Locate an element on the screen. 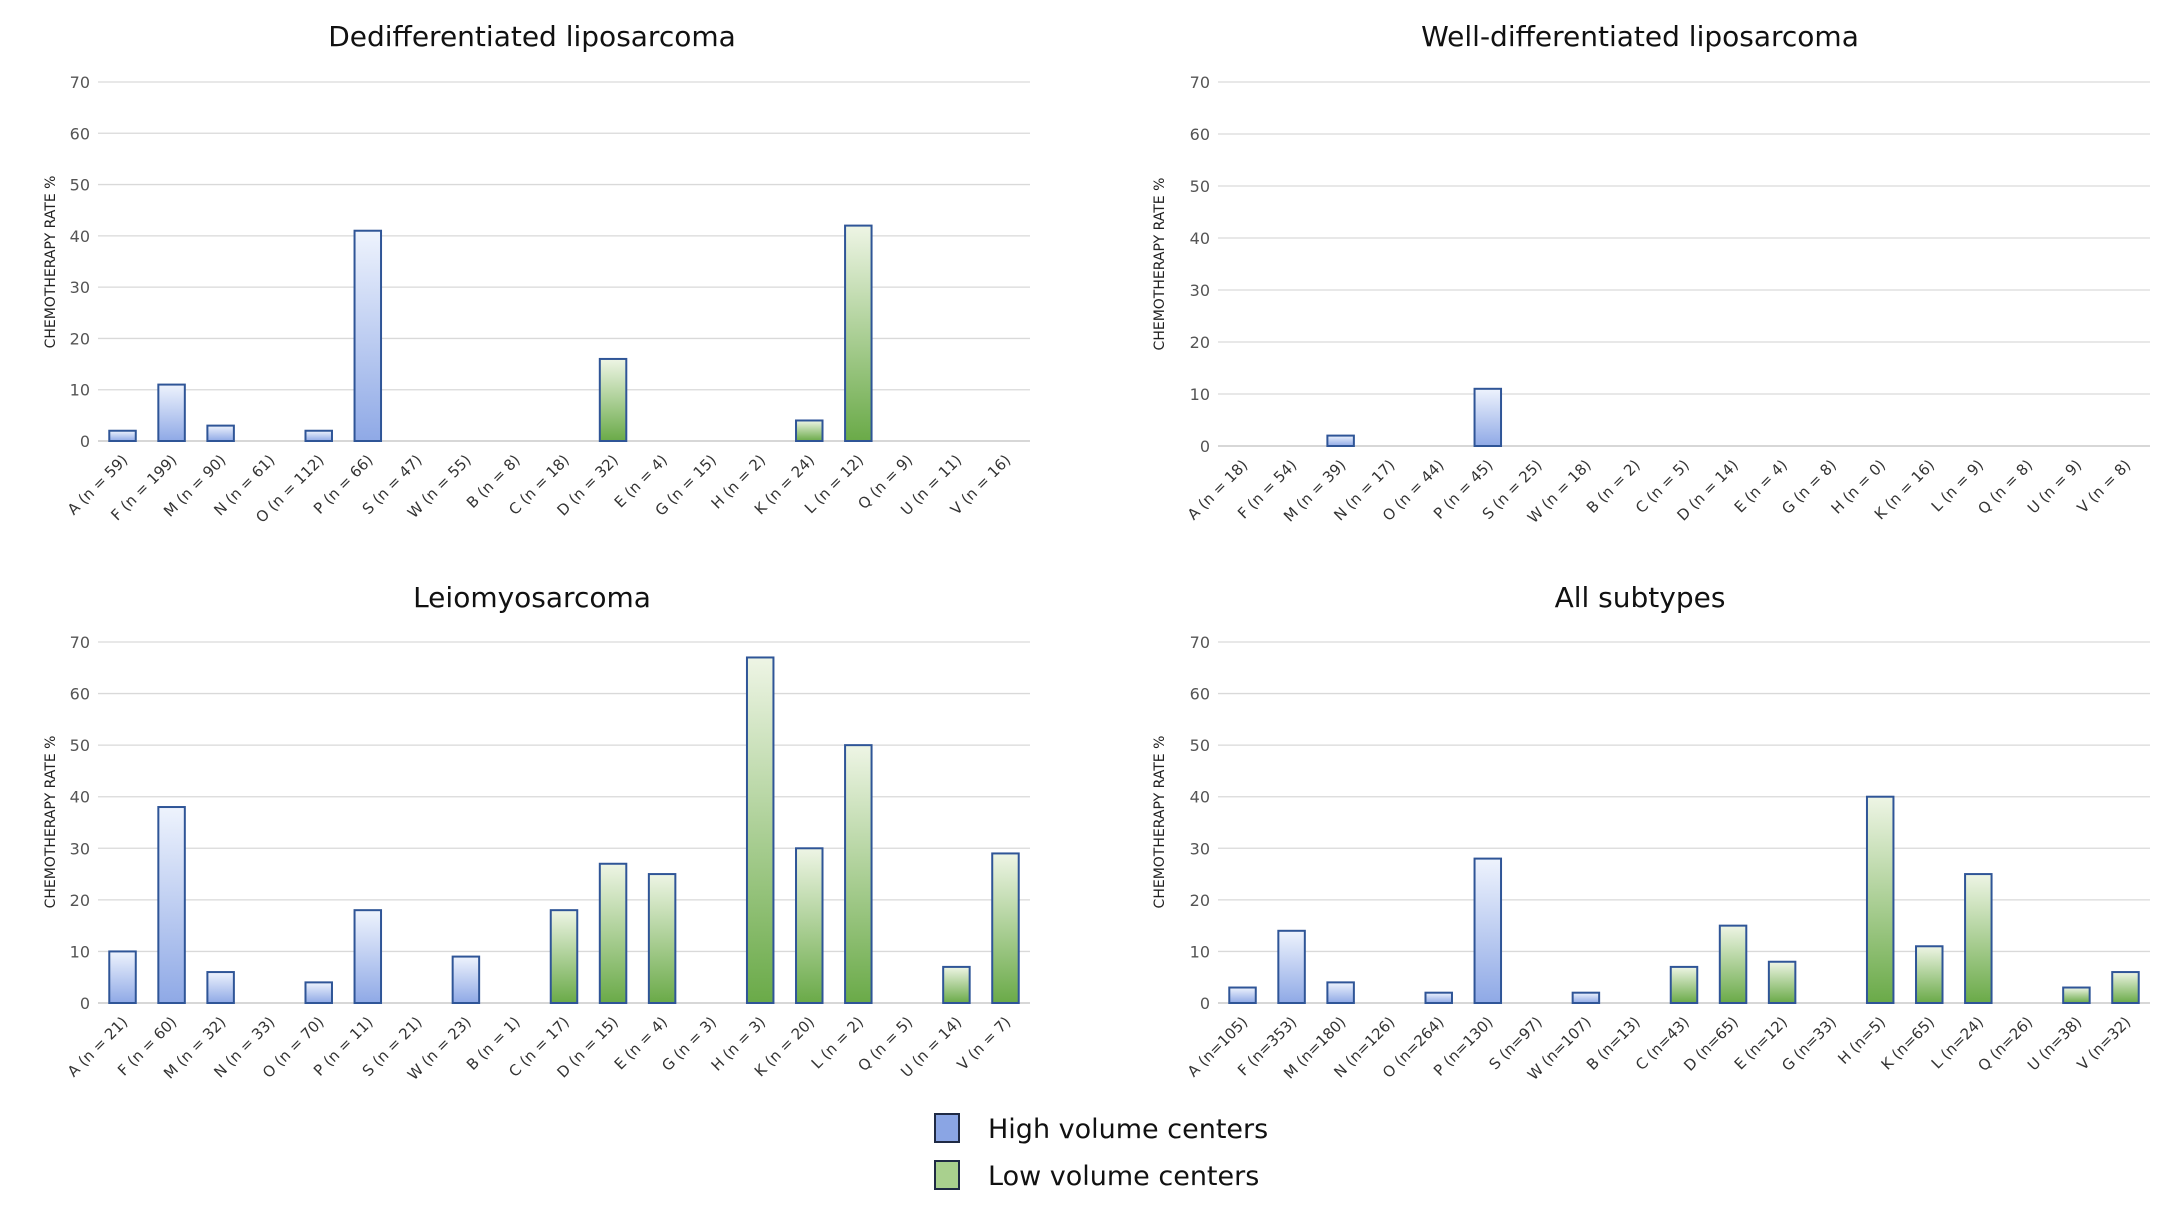 The height and width of the screenshot is (1215, 2160). x-category-label: U (n = 9) is located at coordinates (2054, 486).